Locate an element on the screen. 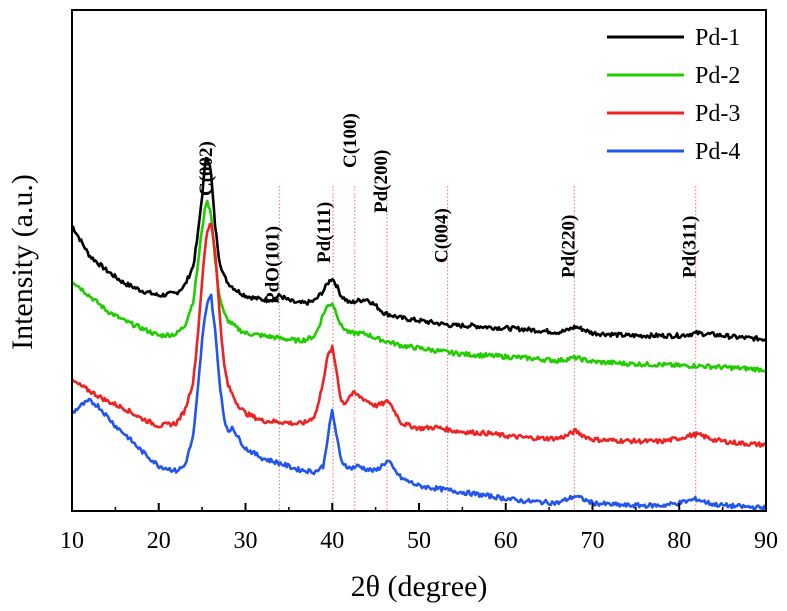  legend-label: Pd-3 is located at coordinates (717, 114).